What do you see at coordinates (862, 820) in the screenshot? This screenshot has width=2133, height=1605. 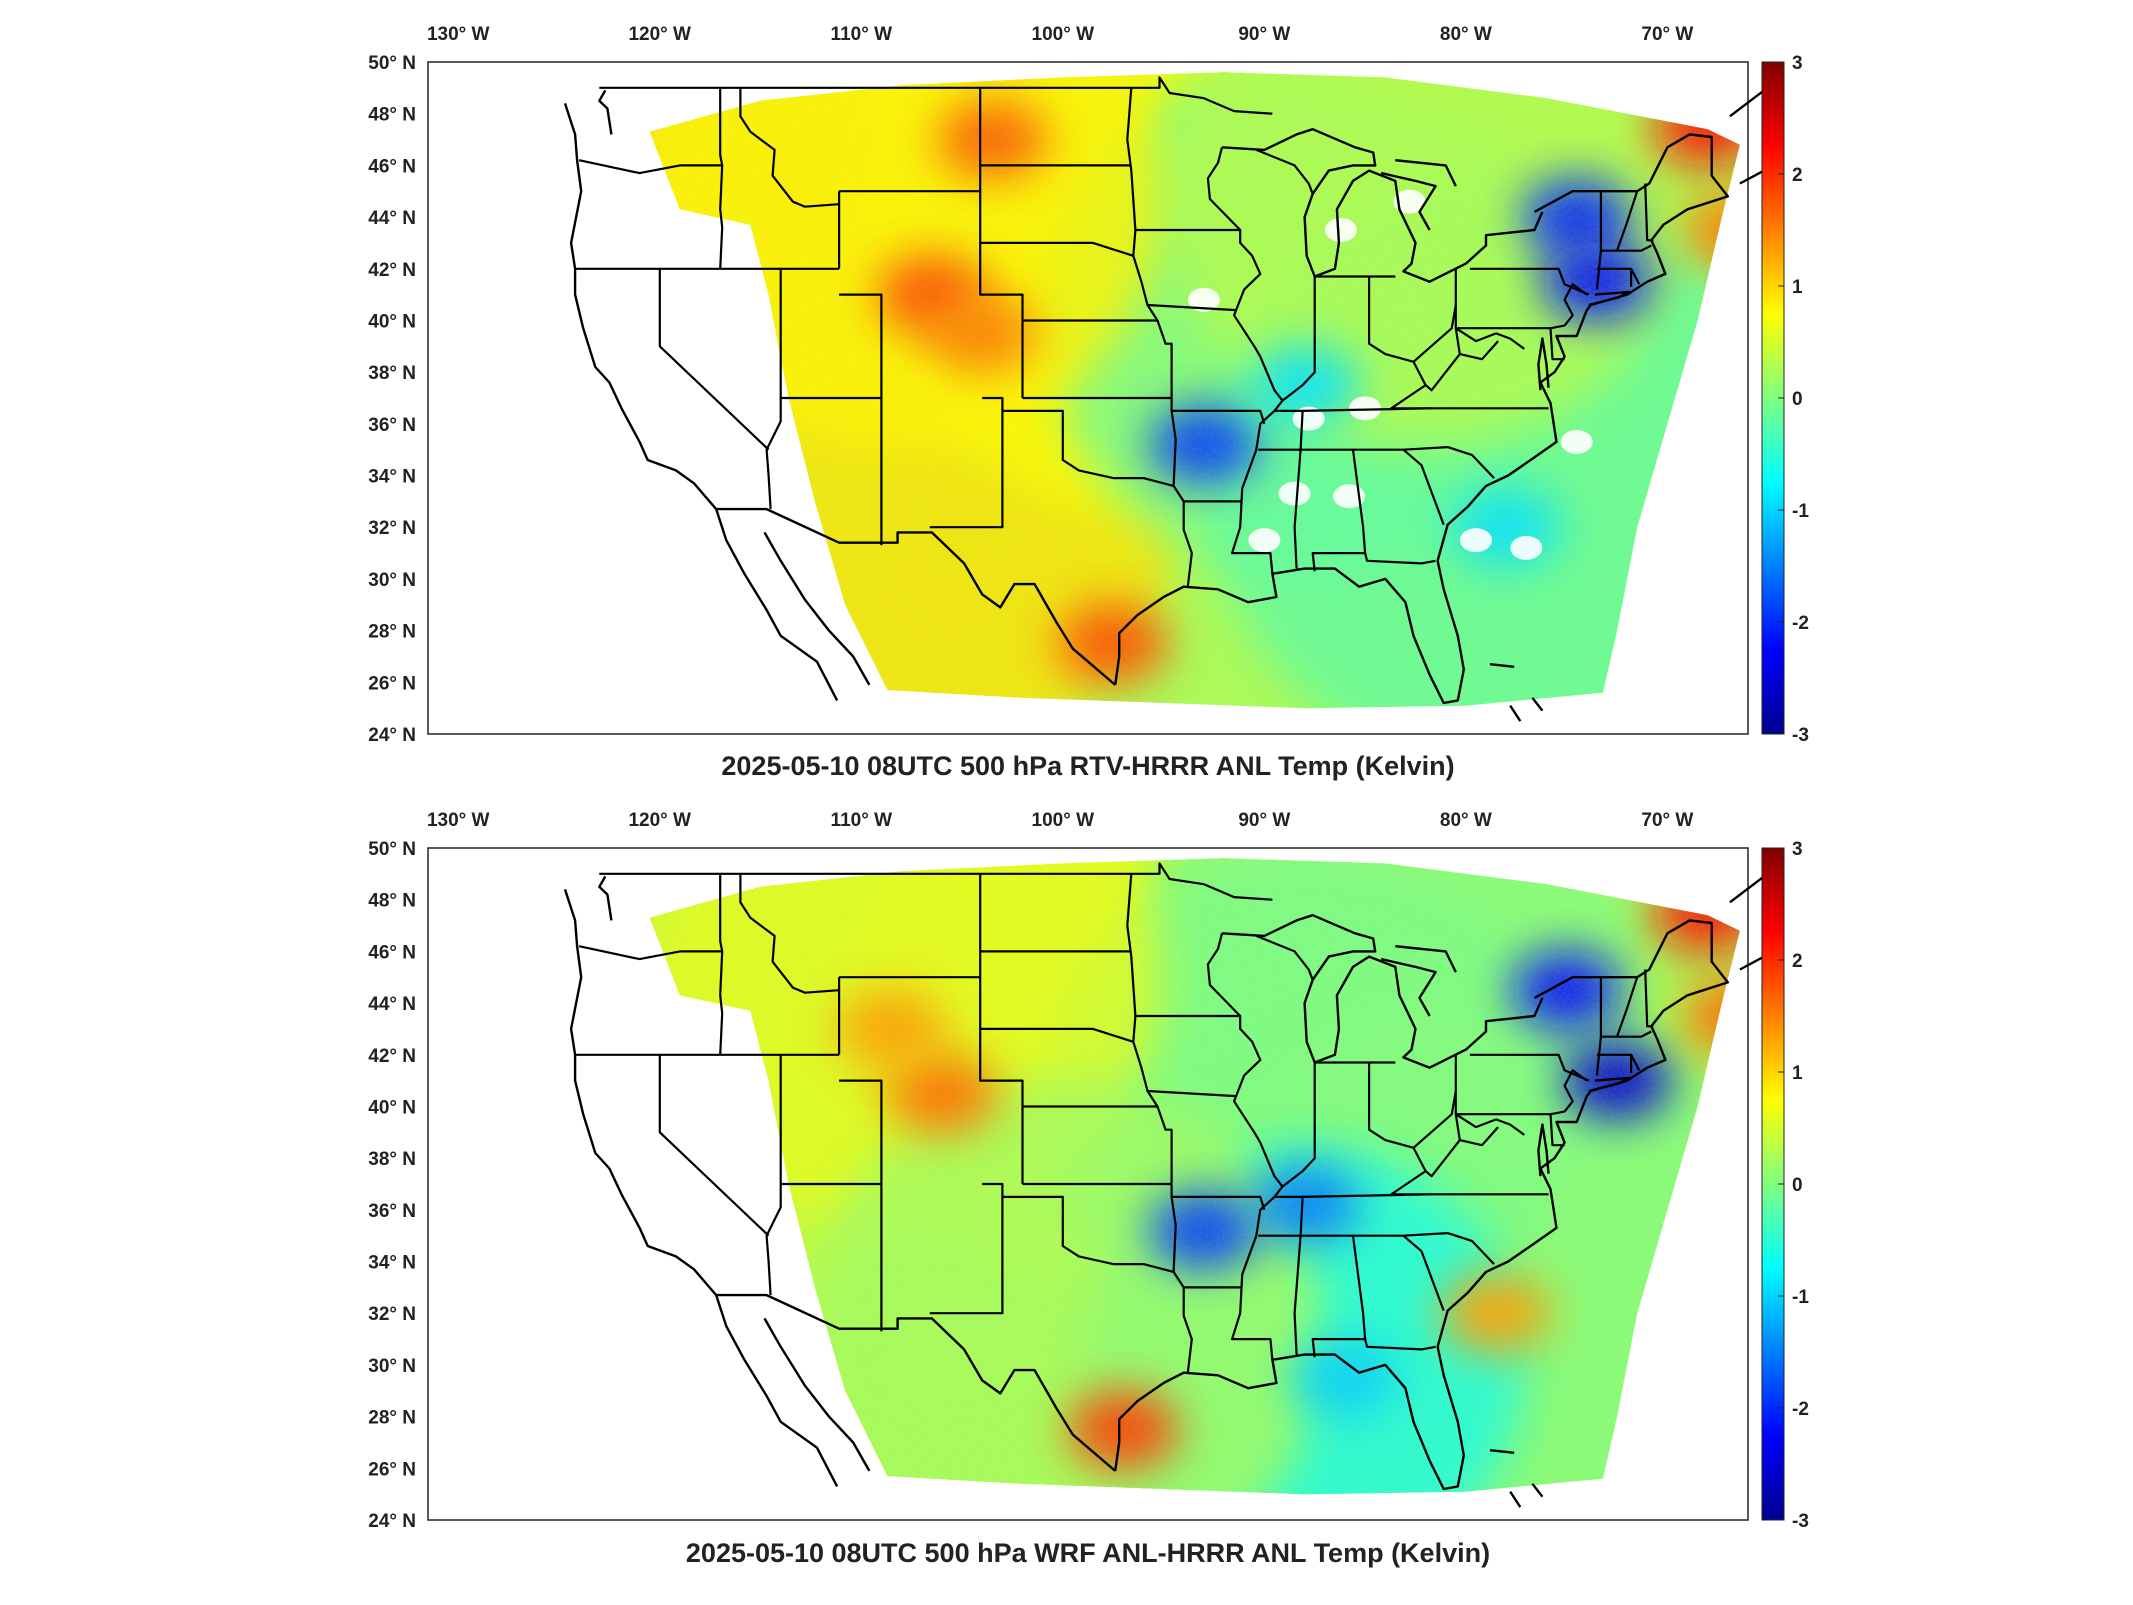 I see `lon-tick-label: 110° W` at bounding box center [862, 820].